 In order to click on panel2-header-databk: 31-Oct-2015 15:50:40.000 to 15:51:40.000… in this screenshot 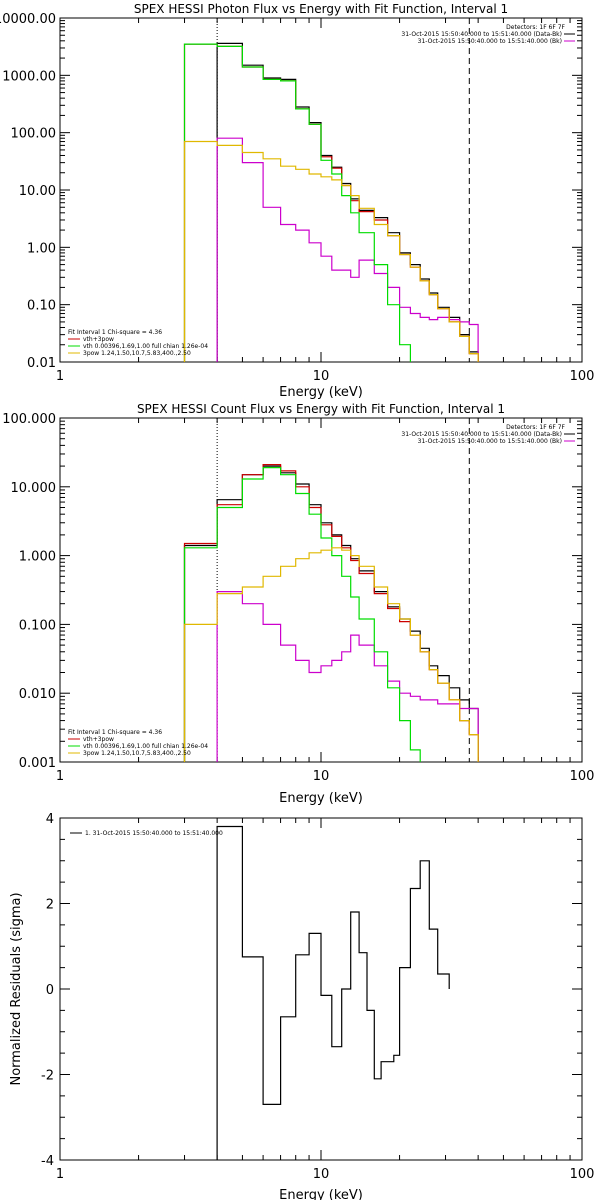, I will do `click(481, 434)`.